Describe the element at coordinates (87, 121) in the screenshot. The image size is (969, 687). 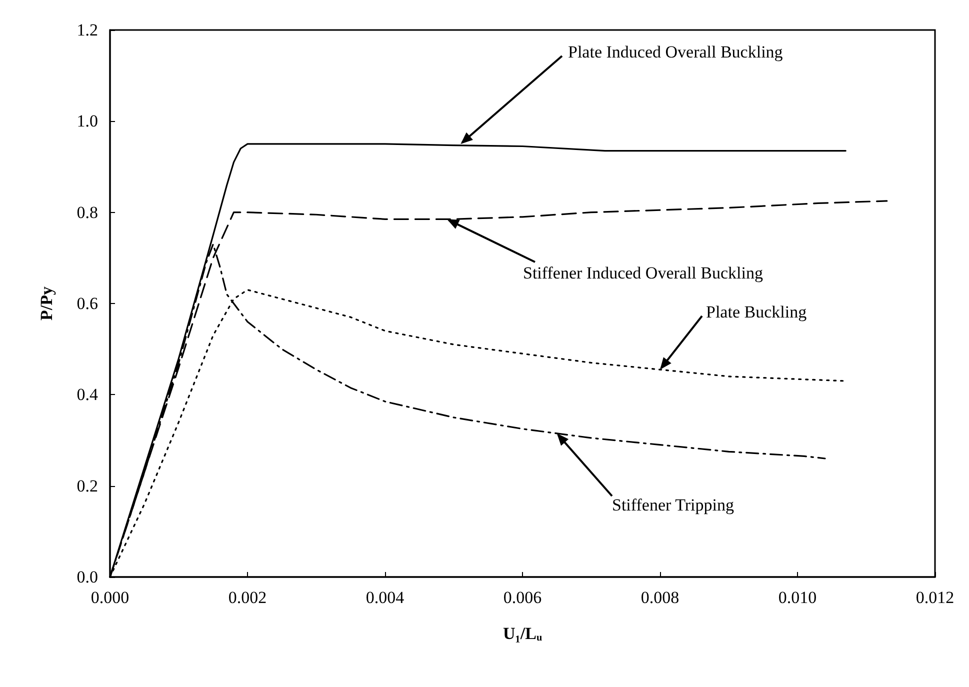
I see `y-tick-label: 1.0` at that location.